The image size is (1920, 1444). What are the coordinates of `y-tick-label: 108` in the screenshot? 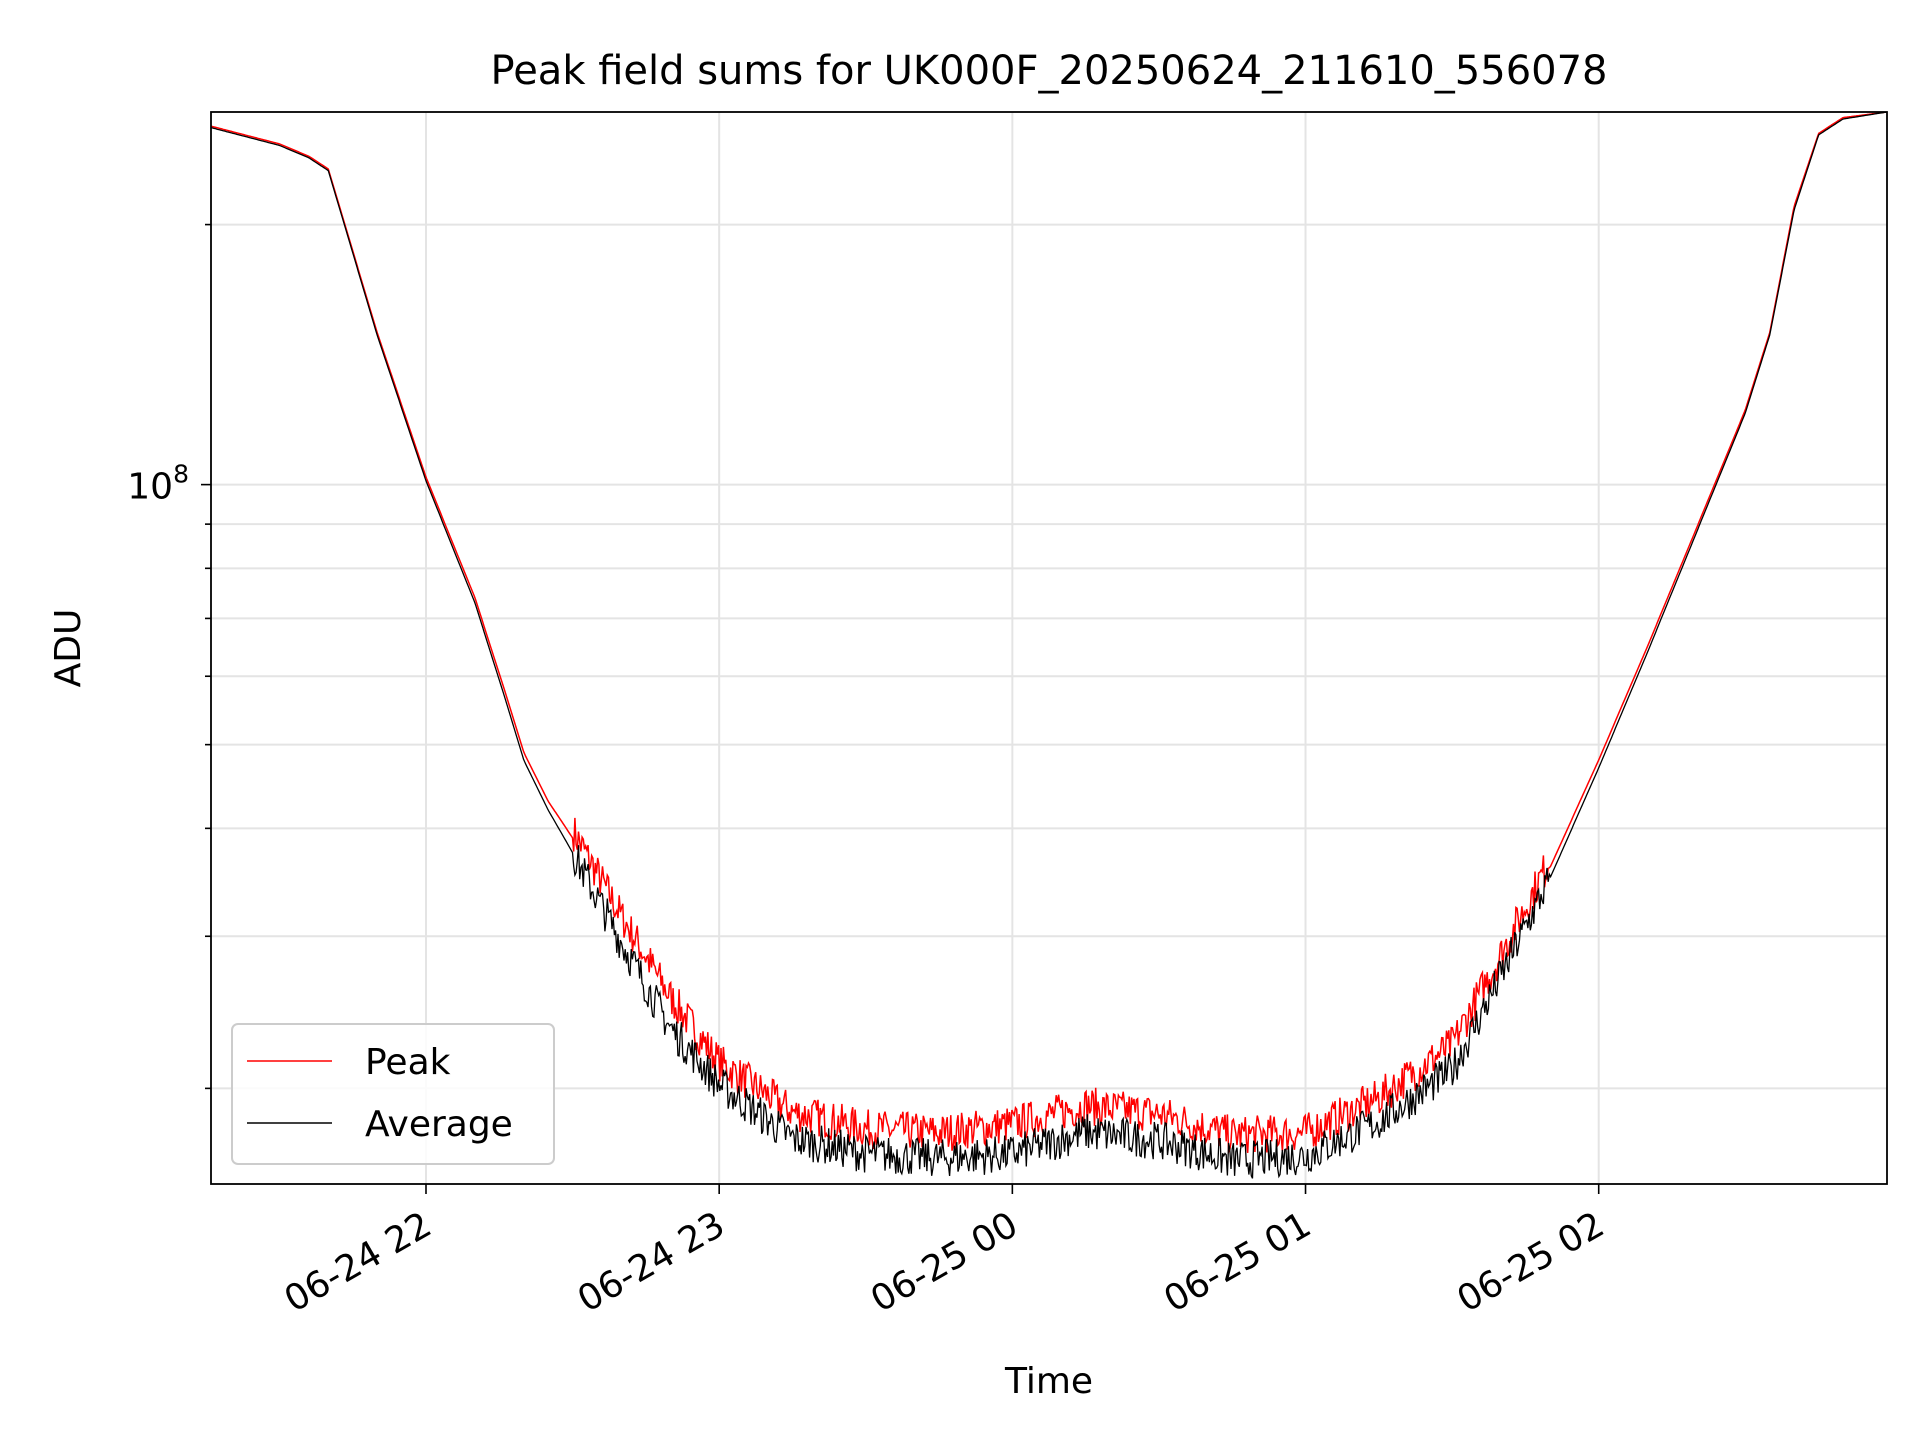 It's located at (158, 484).